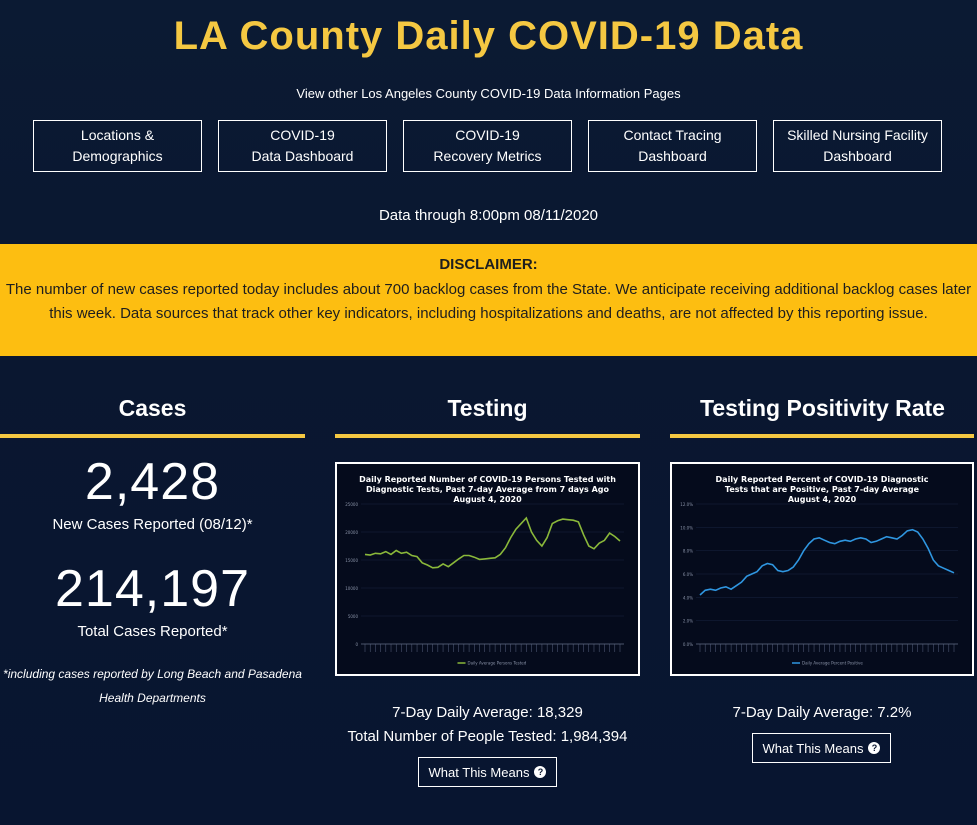 This screenshot has width=977, height=825. Describe the element at coordinates (832, 663) in the screenshot. I see `positivity-chart-legend-label: Daily Average Percent Positive` at that location.